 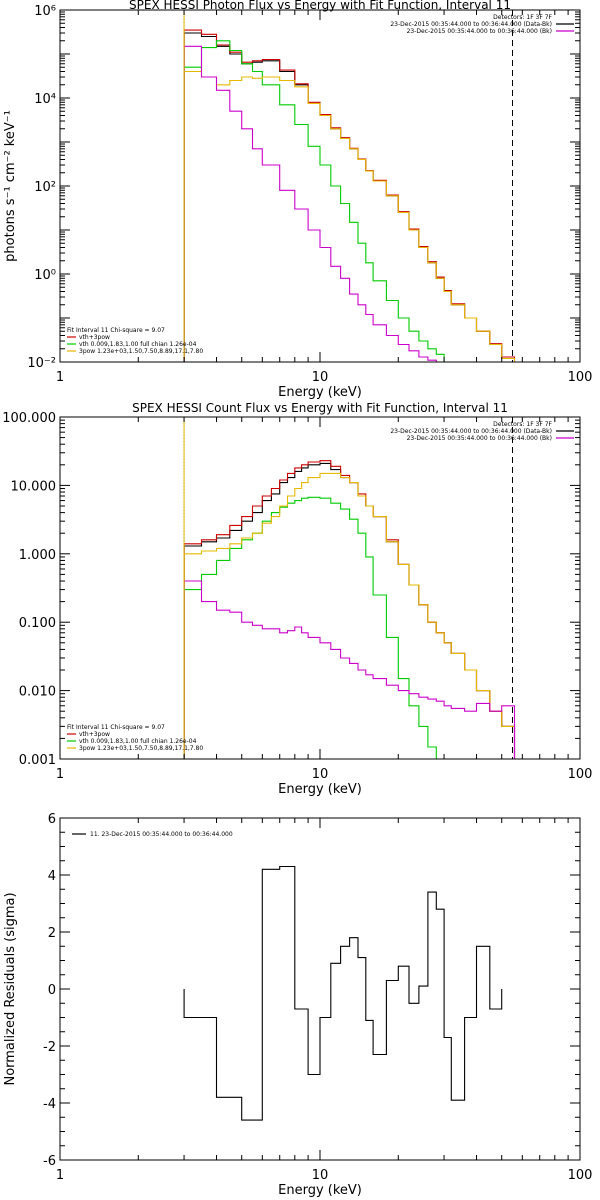 I want to click on y-tick-label: 10.000, so click(x=34, y=486).